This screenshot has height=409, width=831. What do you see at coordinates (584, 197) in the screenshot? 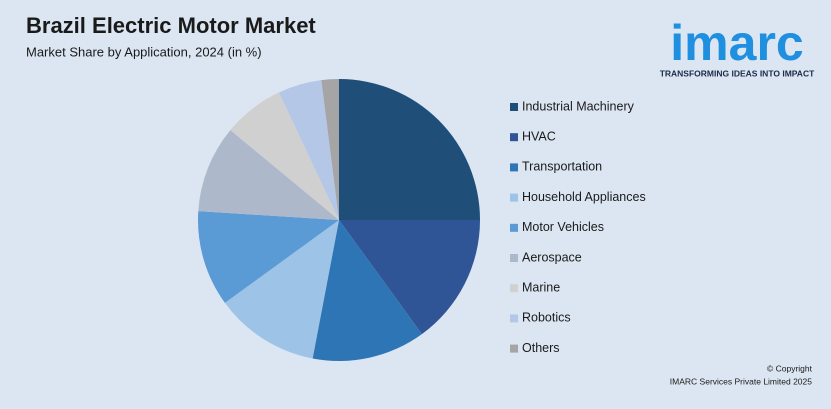
I see `legend-label: Household Appliances` at bounding box center [584, 197].